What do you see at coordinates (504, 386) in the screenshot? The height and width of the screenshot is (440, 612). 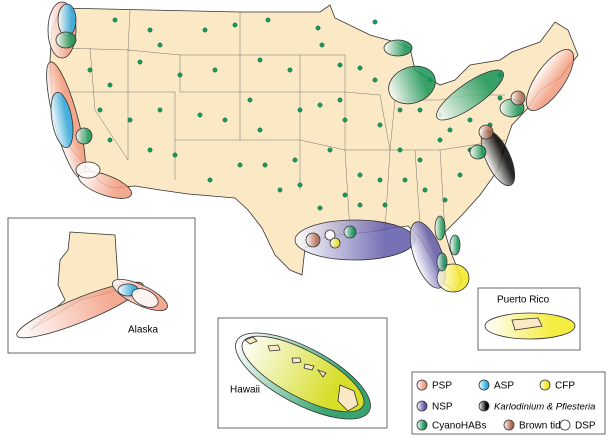 I see `legend-label: ASP` at bounding box center [504, 386].